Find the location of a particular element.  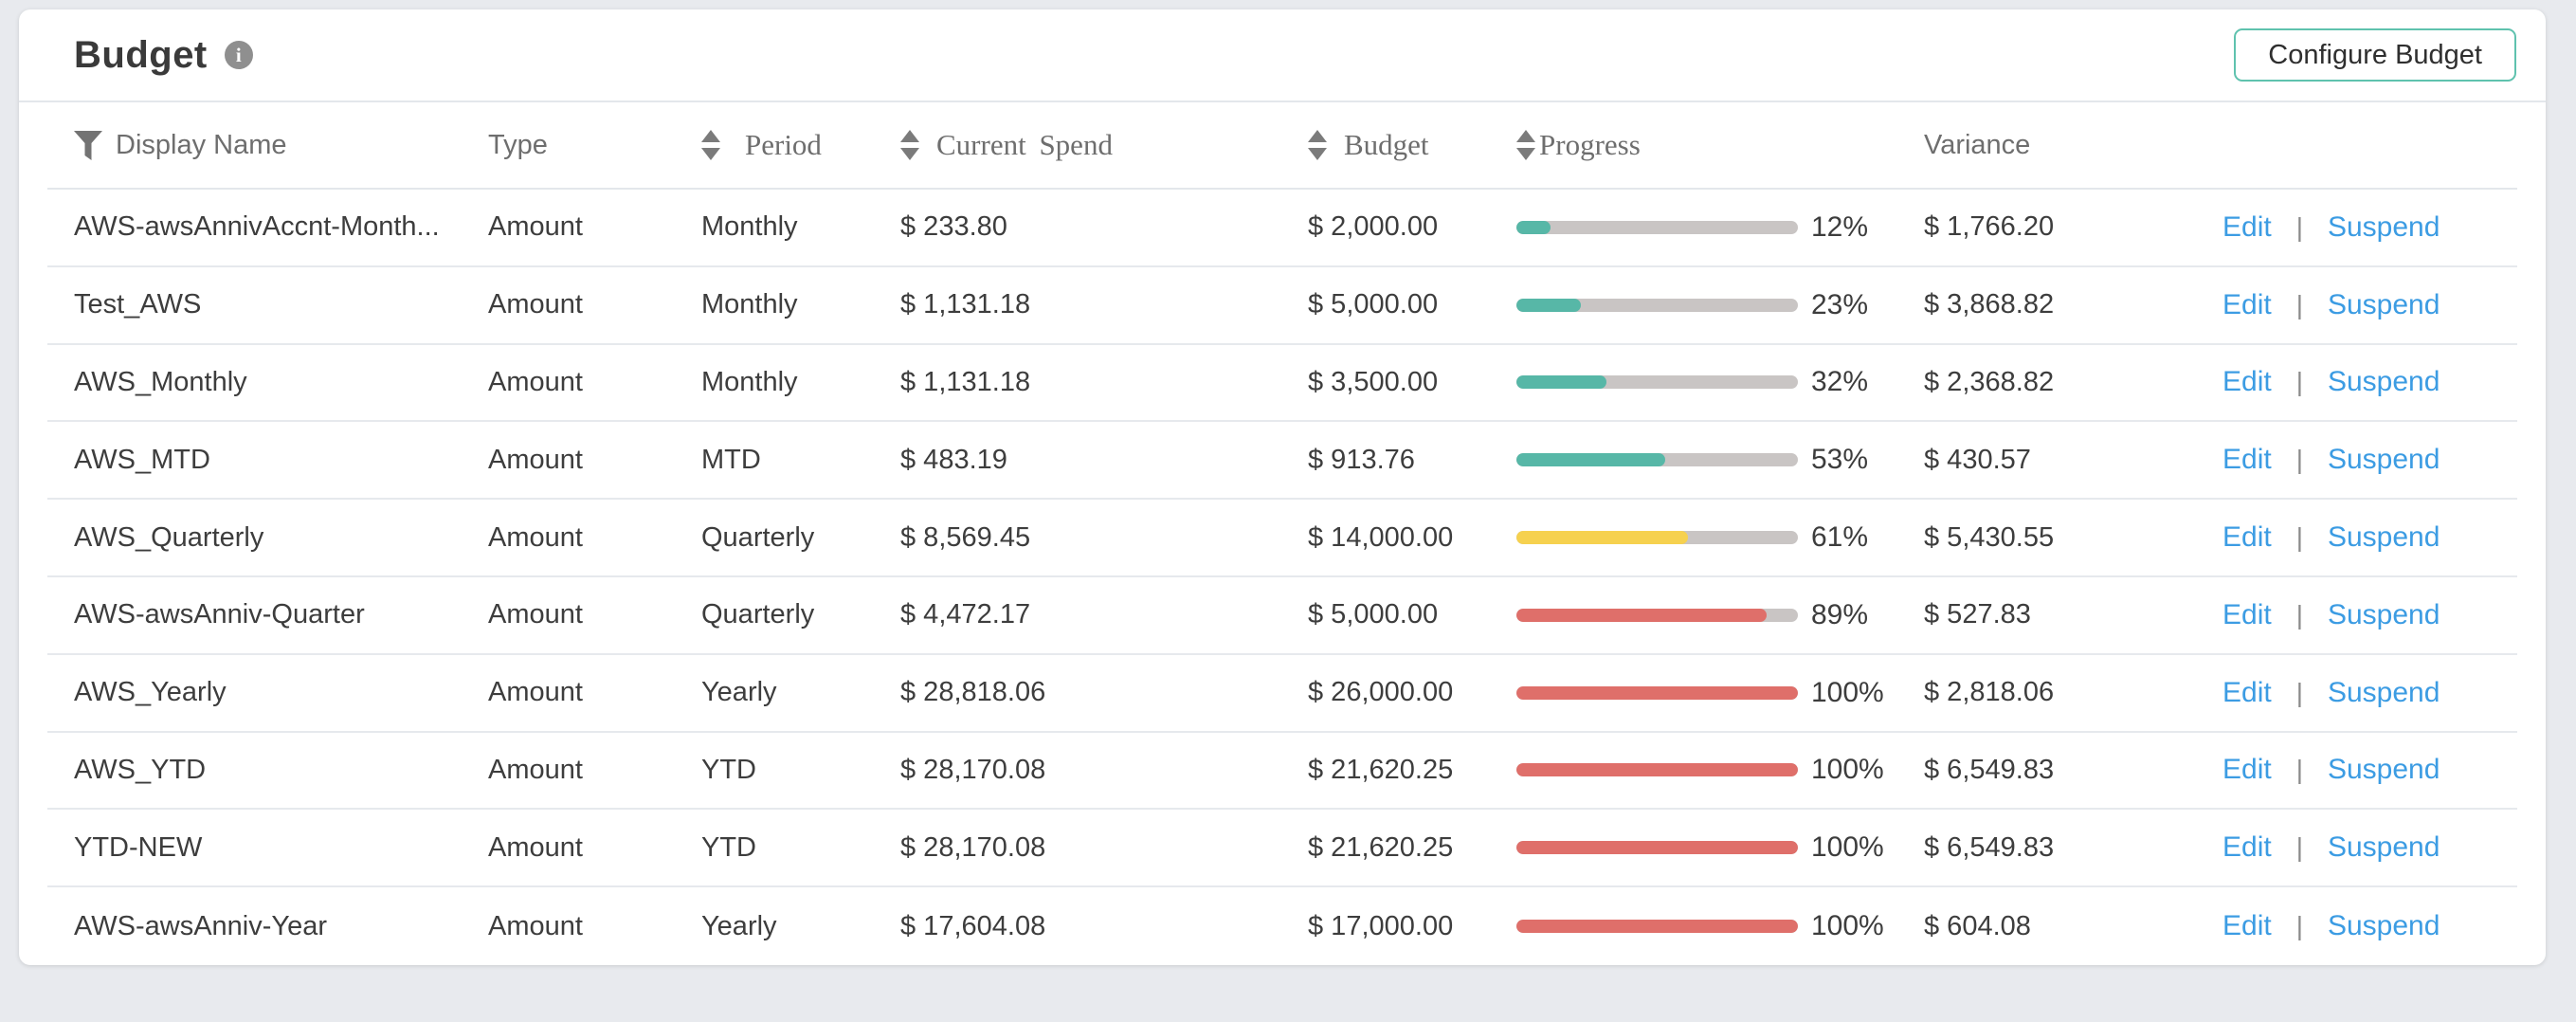

info-icon: i is located at coordinates (238, 55).